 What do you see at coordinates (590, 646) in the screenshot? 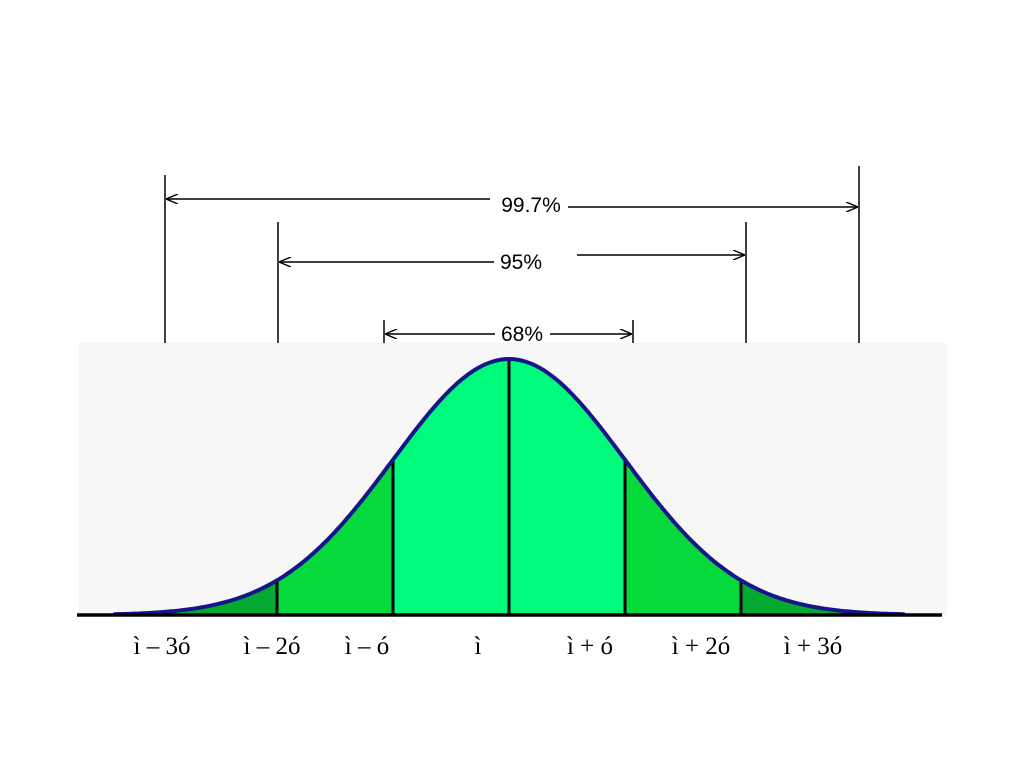
I see `axis-label-plus-1-sigma: ì + ó` at bounding box center [590, 646].